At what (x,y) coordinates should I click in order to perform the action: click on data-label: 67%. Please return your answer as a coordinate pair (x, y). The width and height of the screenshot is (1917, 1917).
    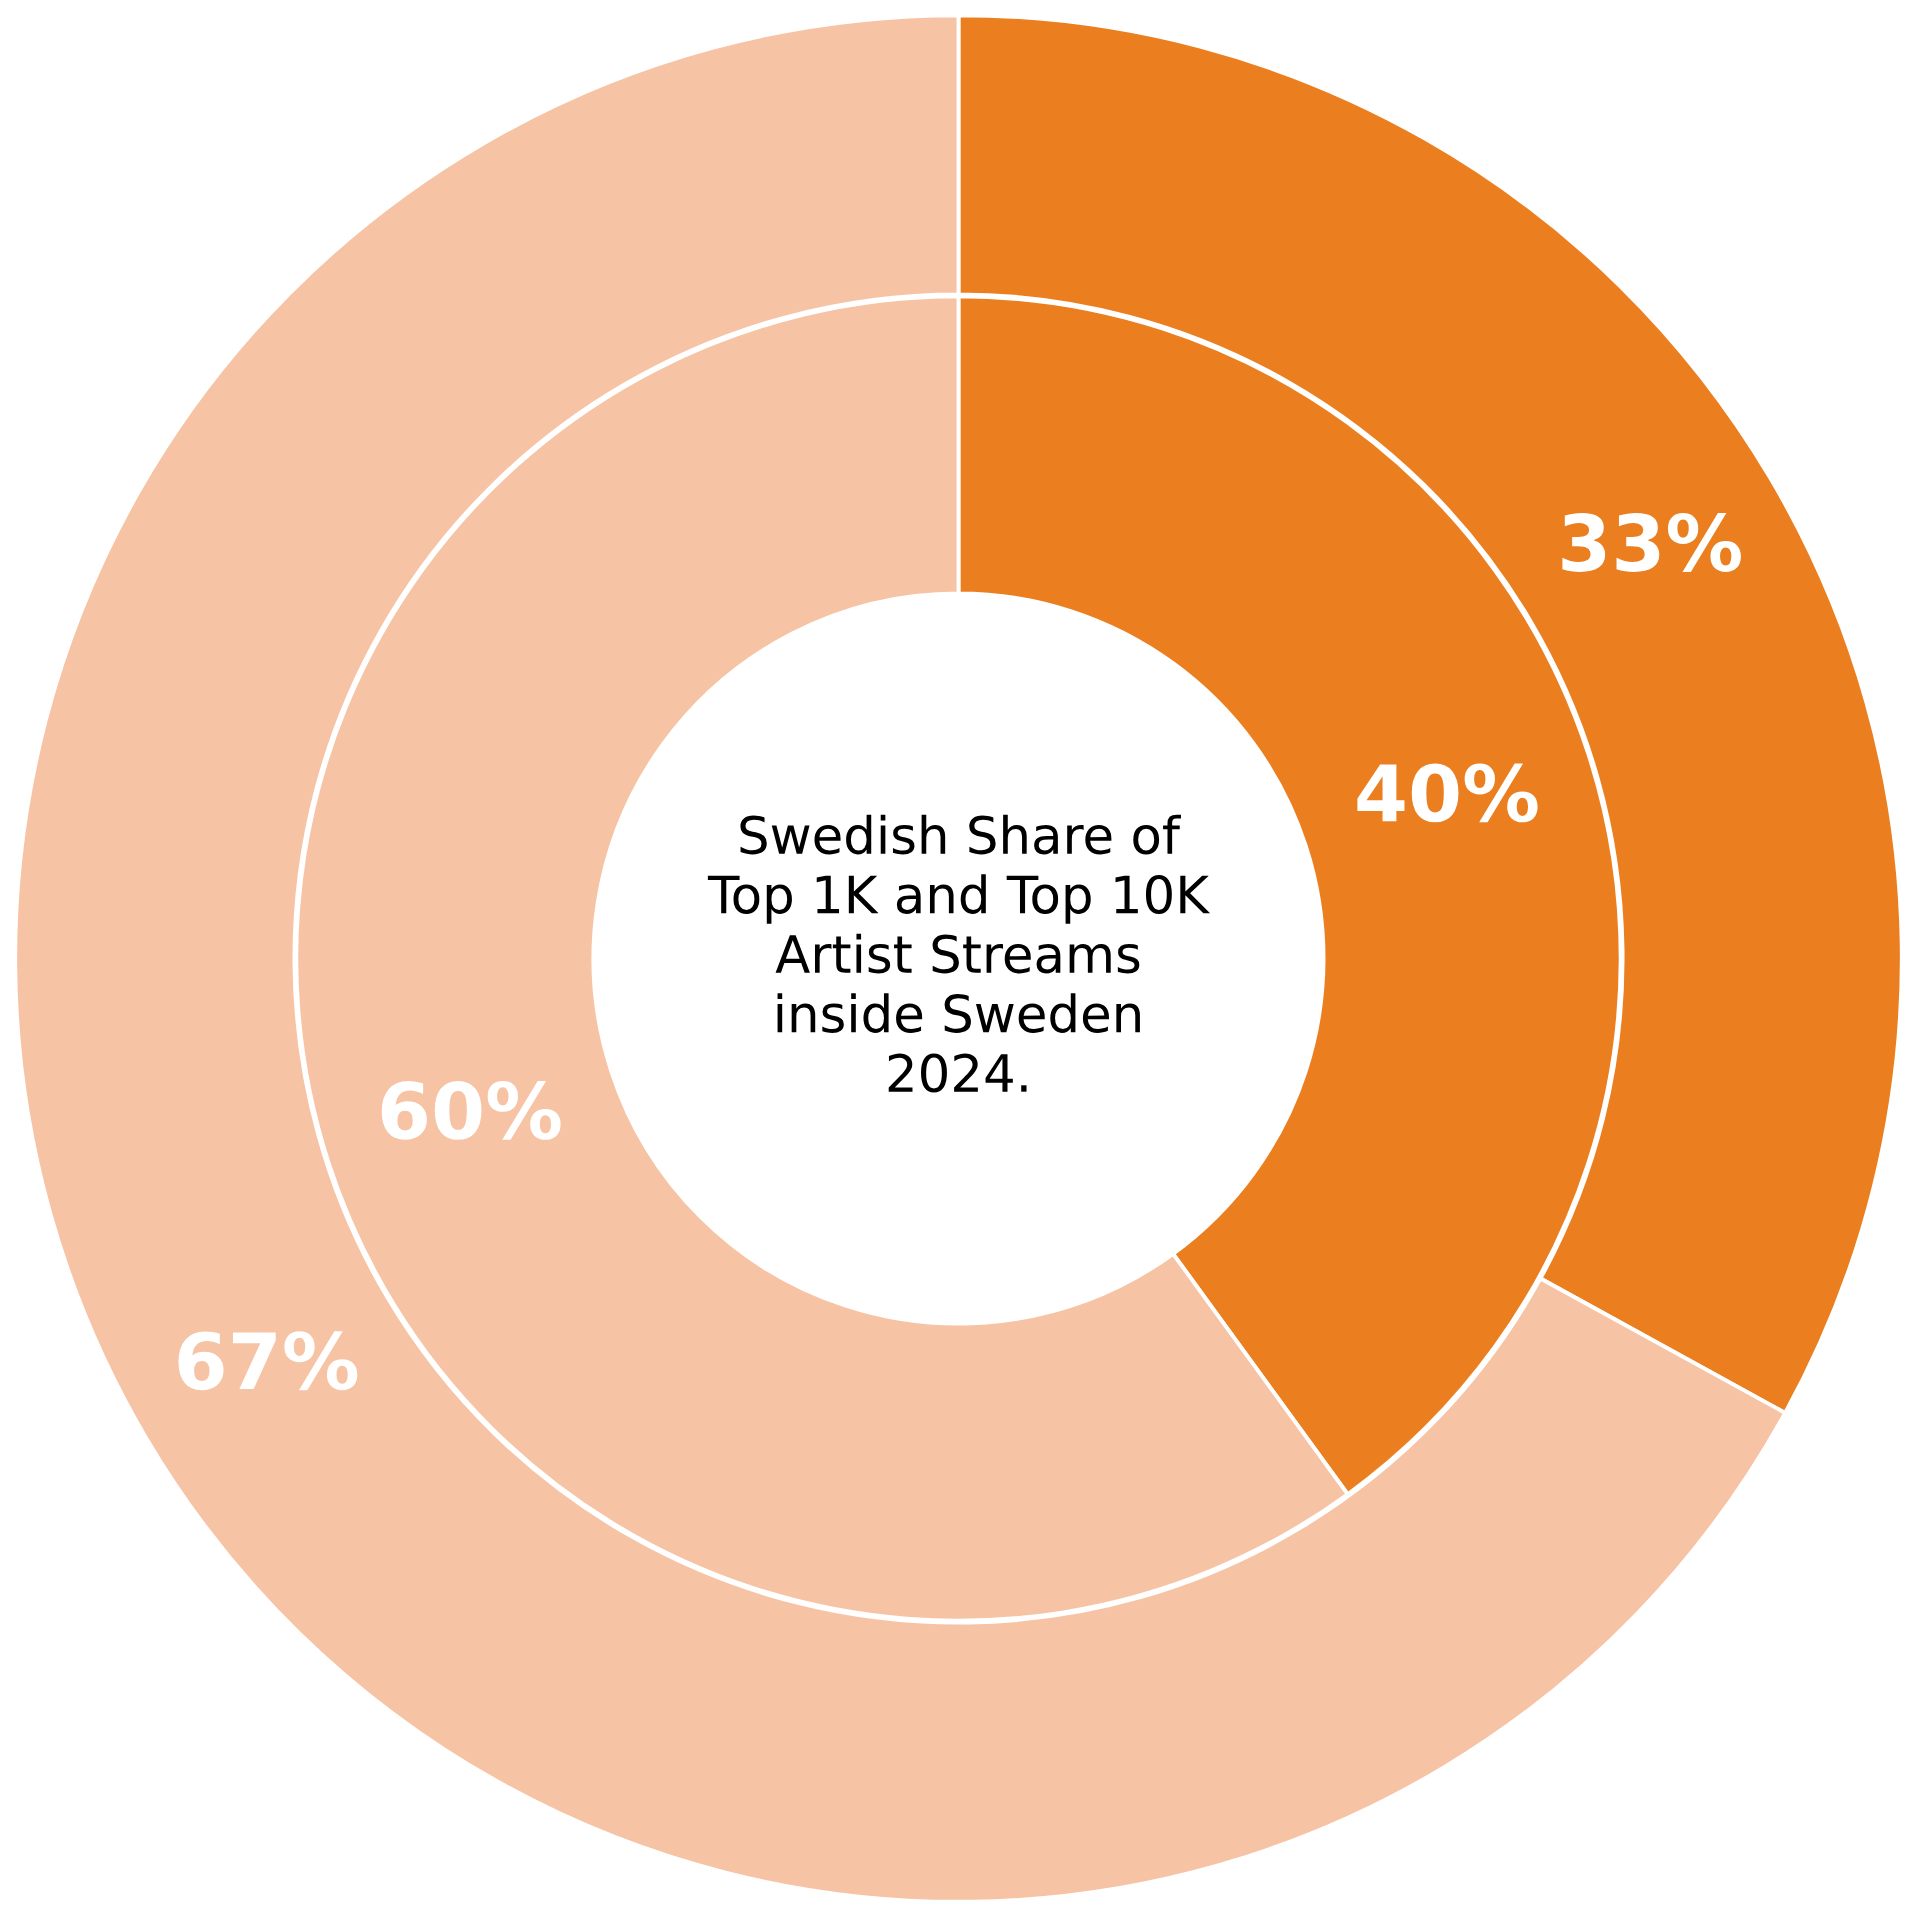
    Looking at the image, I should click on (268, 1361).